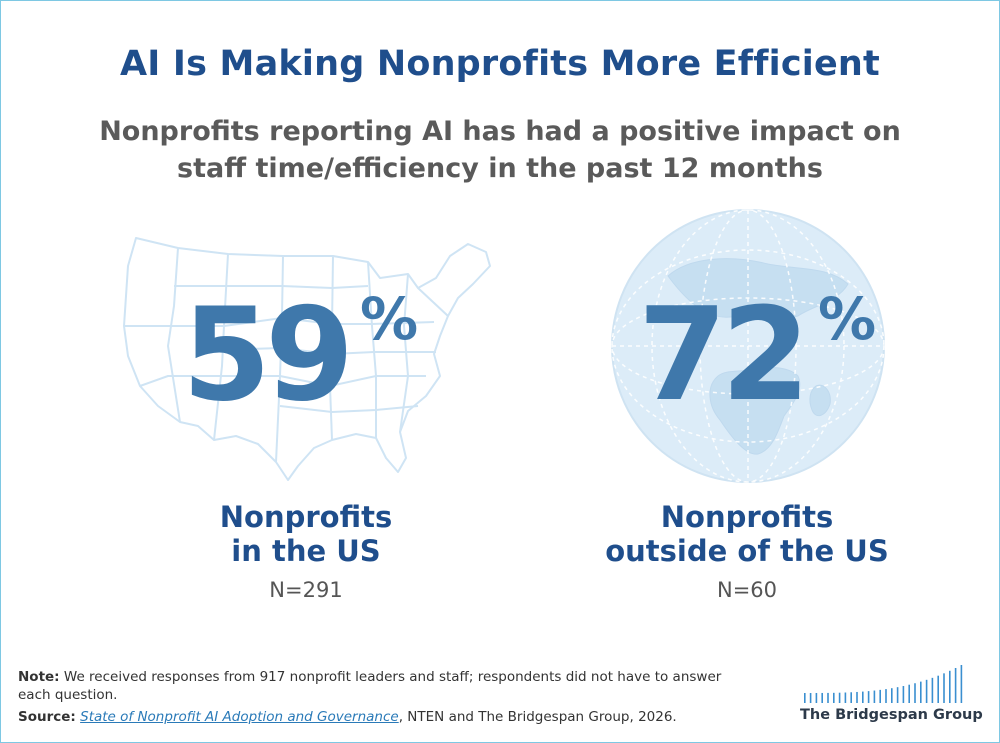  I want to click on us-percent-value: 59, so click(268, 355).